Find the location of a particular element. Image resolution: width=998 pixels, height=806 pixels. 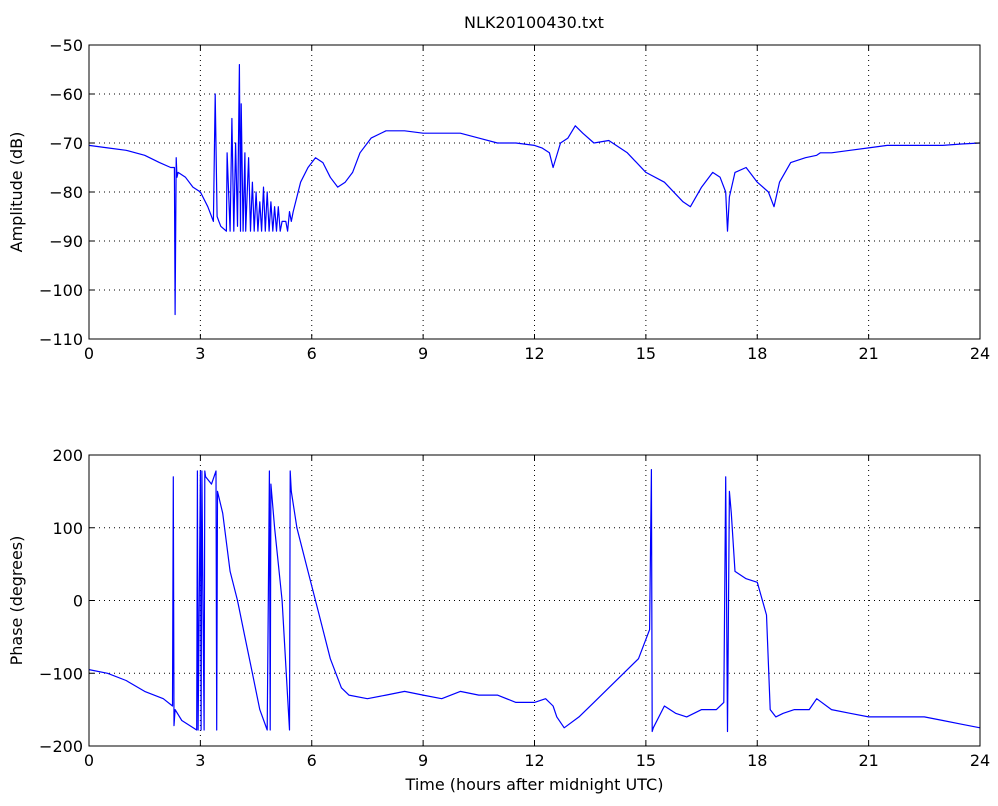

amplitude-y-axis-label: Amplitude (dB) is located at coordinates (16, 192).